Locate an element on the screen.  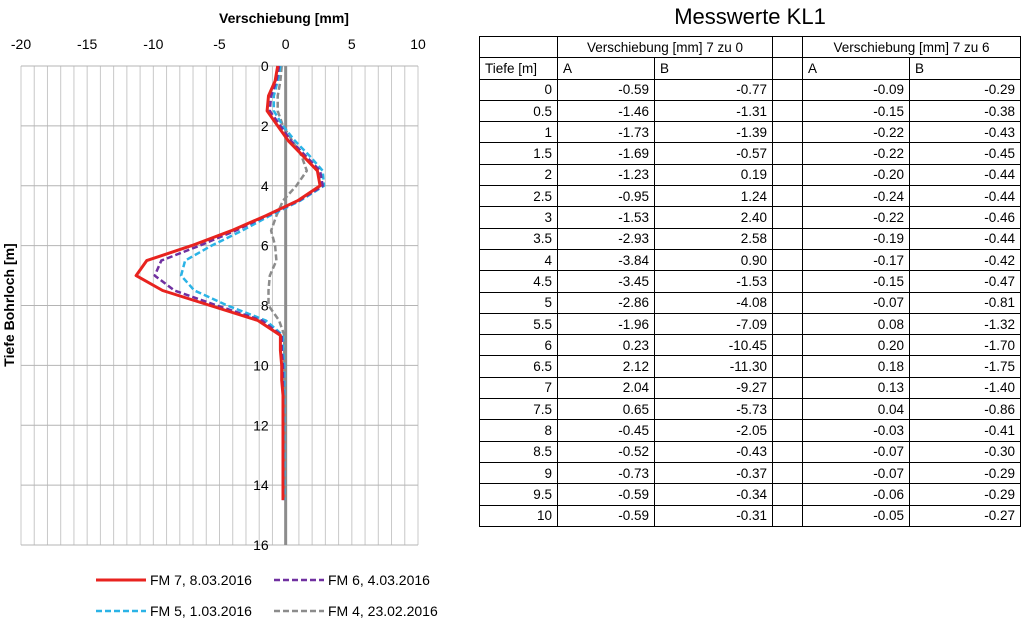
y-tick-label: 4 is located at coordinates (265, 186).